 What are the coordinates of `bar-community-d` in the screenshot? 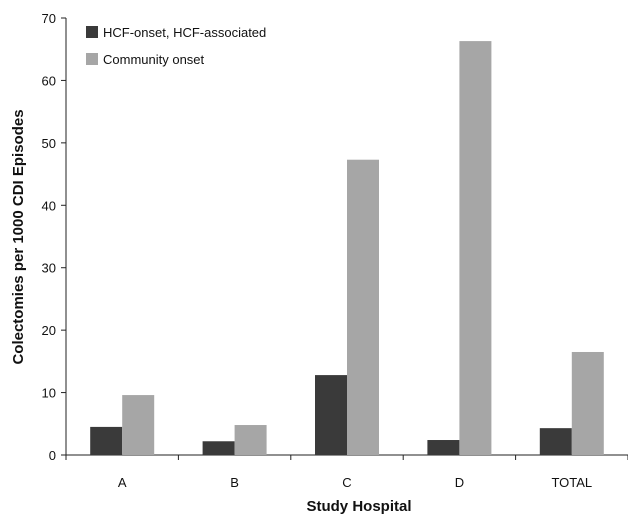 It's located at (475, 248).